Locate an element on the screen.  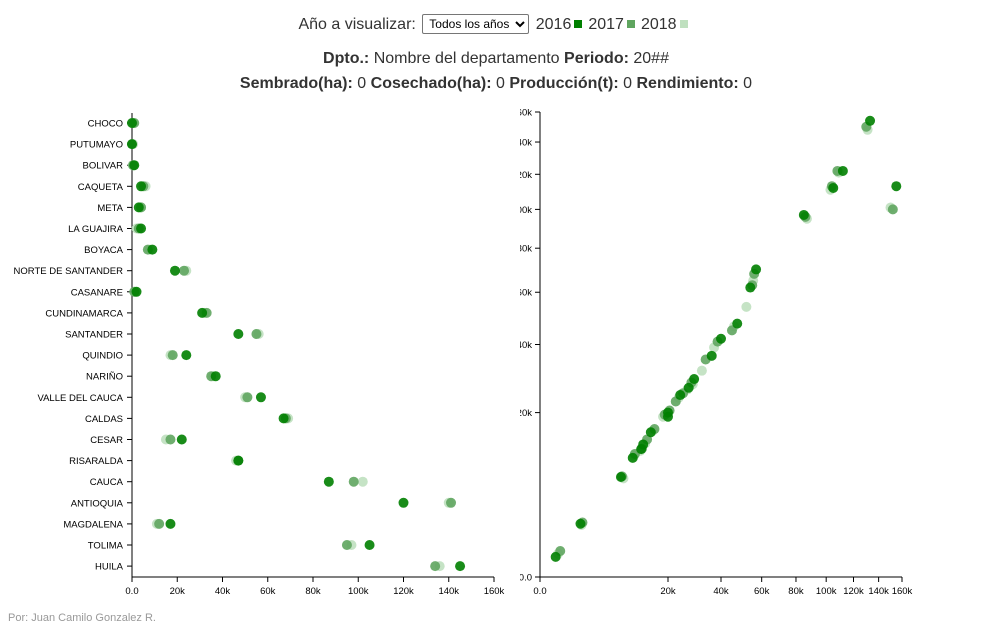
x-tick-label: 160k is located at coordinates (494, 591).